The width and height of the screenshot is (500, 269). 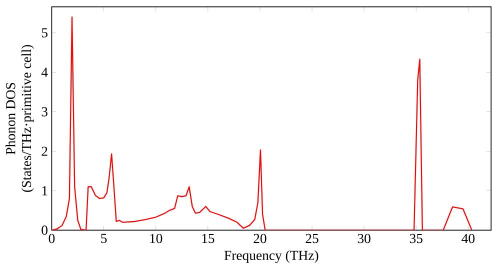 What do you see at coordinates (156, 239) in the screenshot?
I see `x-tick-label: 10` at bounding box center [156, 239].